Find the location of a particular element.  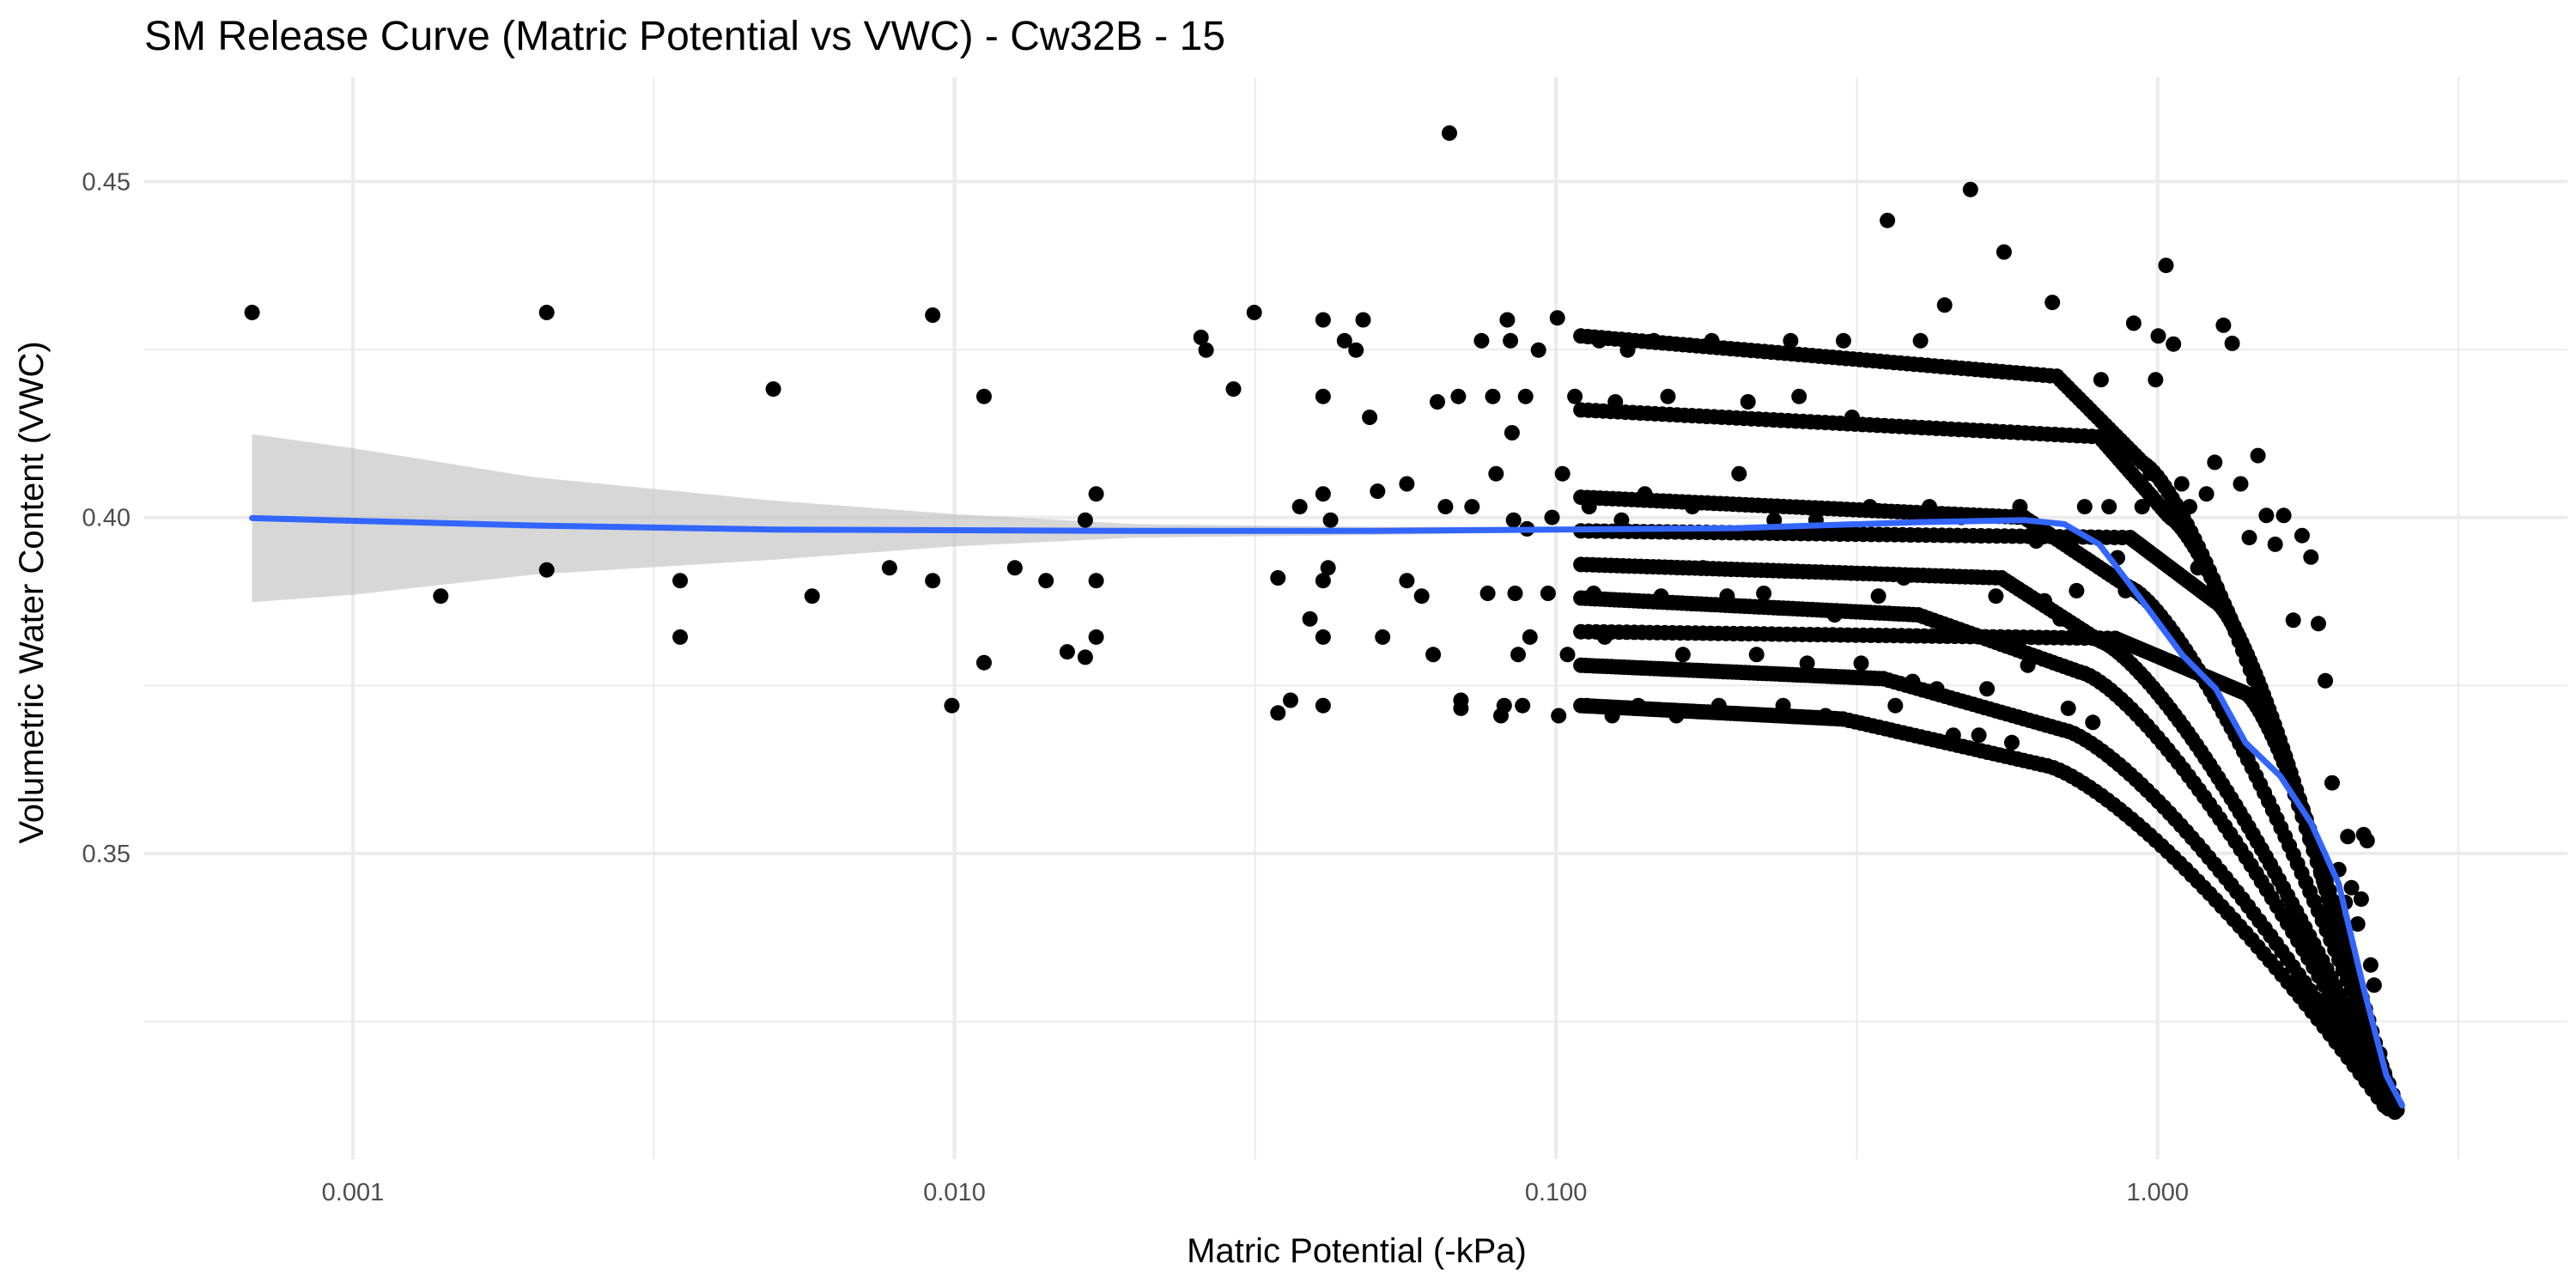

y-tick-label: 0.40 is located at coordinates (106, 519).